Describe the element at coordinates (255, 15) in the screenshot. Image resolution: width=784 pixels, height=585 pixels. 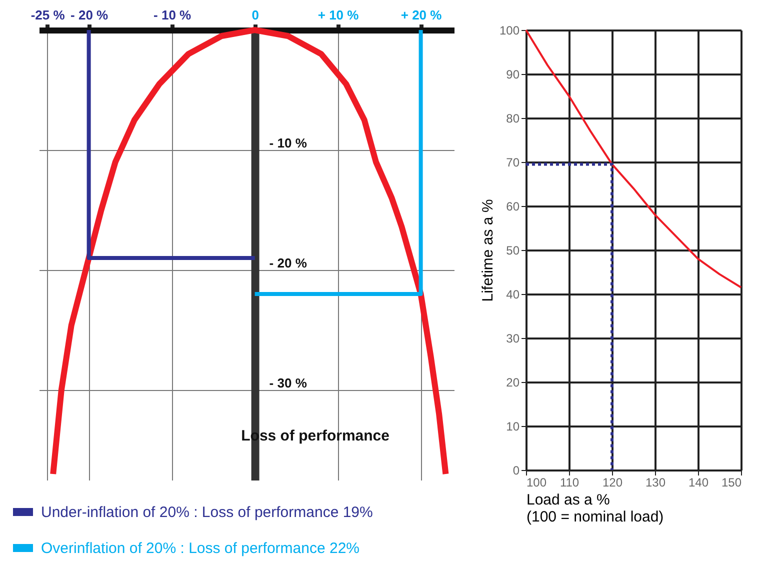
I see `x-tick-label: 0` at that location.